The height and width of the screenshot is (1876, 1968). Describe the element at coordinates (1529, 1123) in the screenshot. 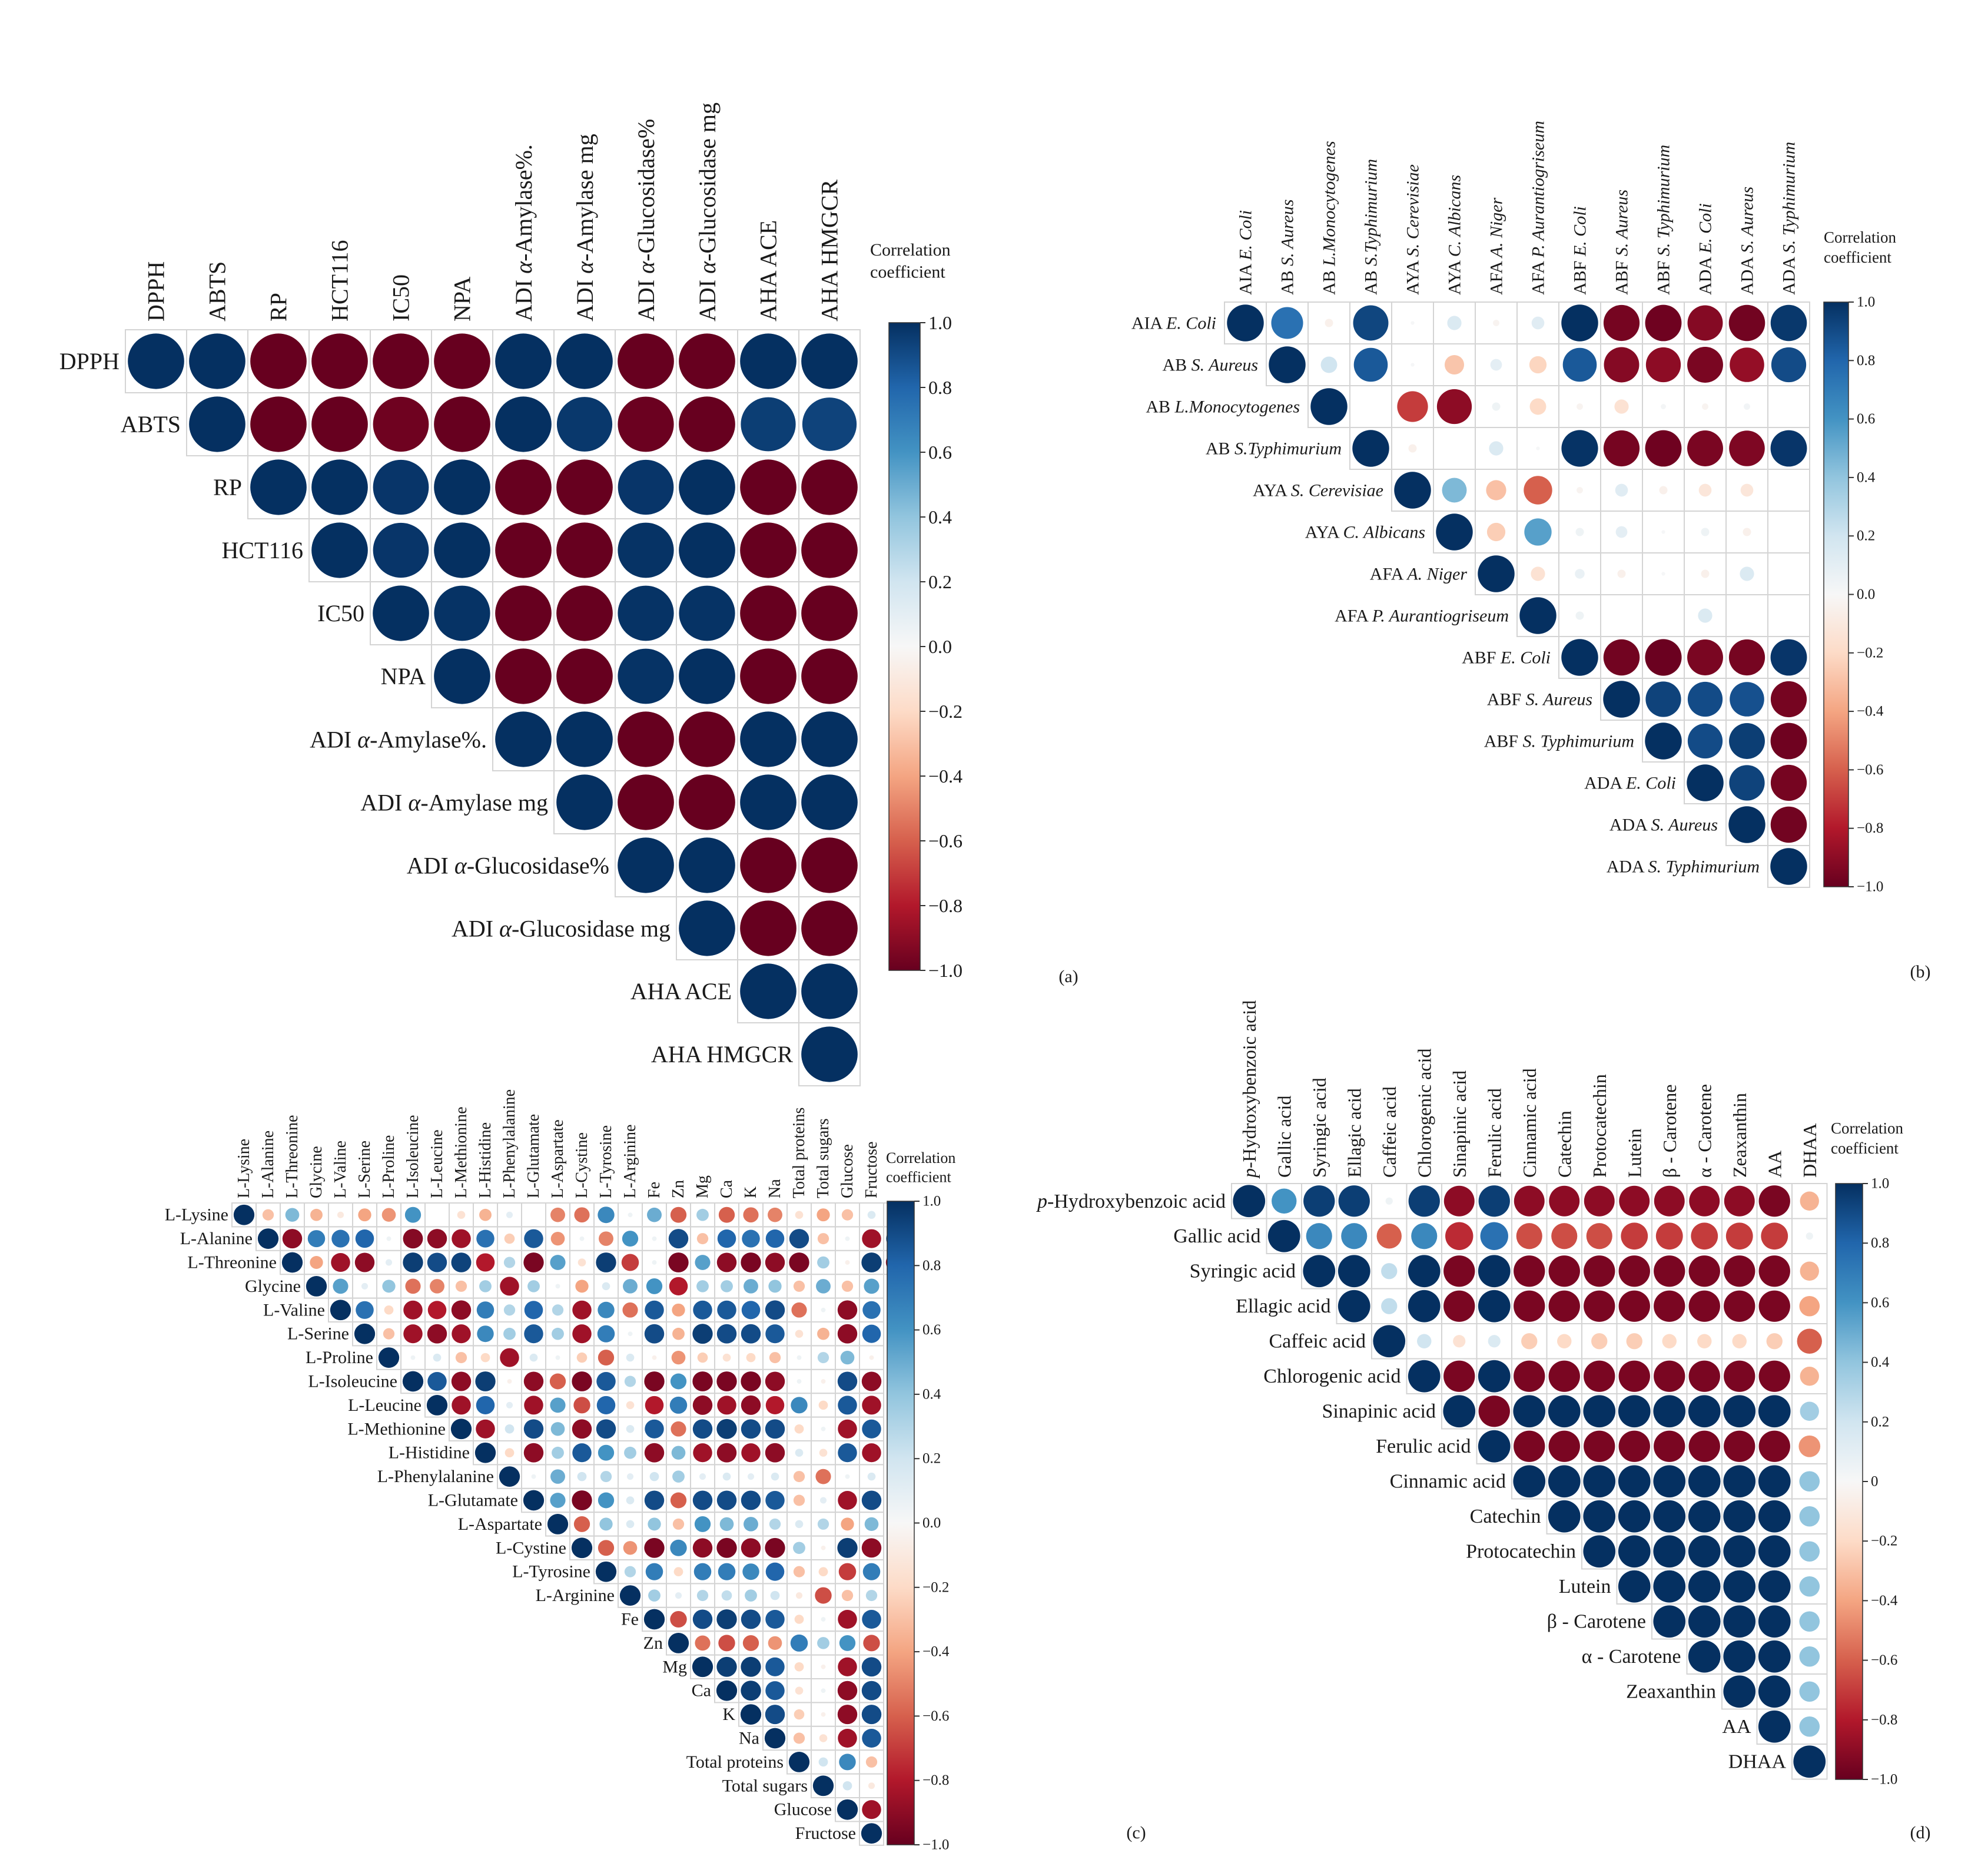

I see `column-label: Cinnamic acid` at that location.